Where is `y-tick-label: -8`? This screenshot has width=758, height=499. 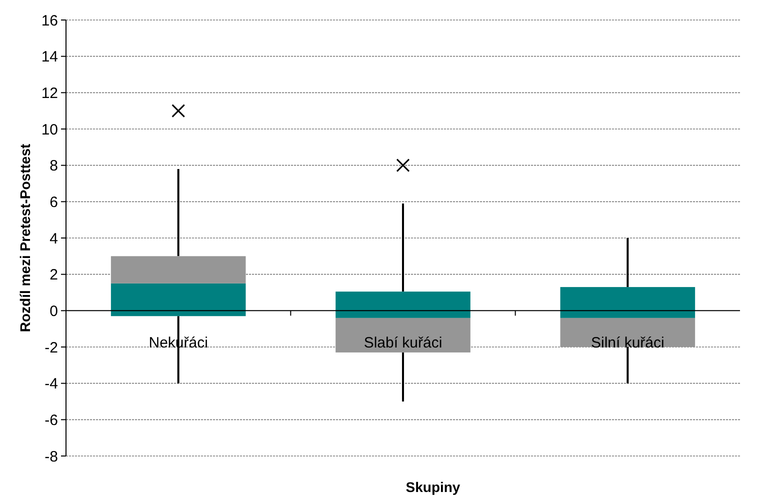 y-tick-label: -8 is located at coordinates (51, 457).